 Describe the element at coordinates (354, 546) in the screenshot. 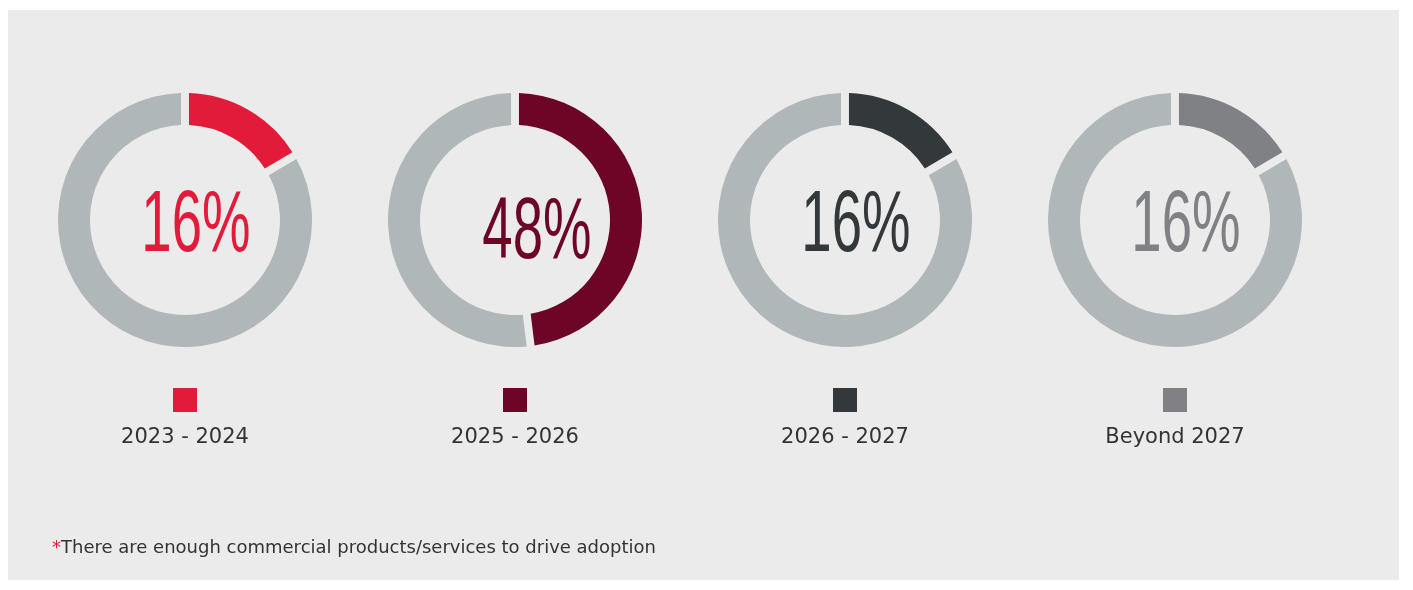

I see `text: *There are enough commercial products/services to drive adoption` at that location.